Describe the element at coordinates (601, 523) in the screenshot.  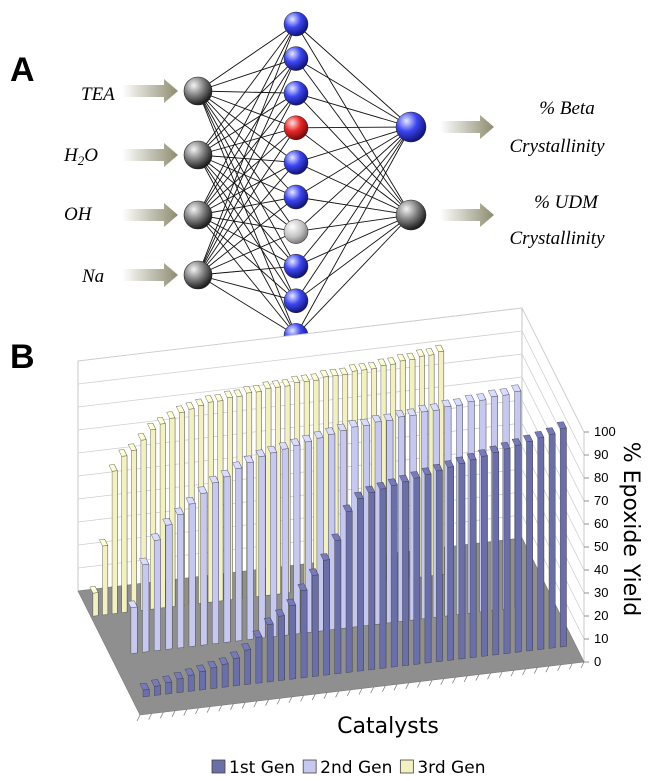
I see `y-tick-label-6: 60` at that location.